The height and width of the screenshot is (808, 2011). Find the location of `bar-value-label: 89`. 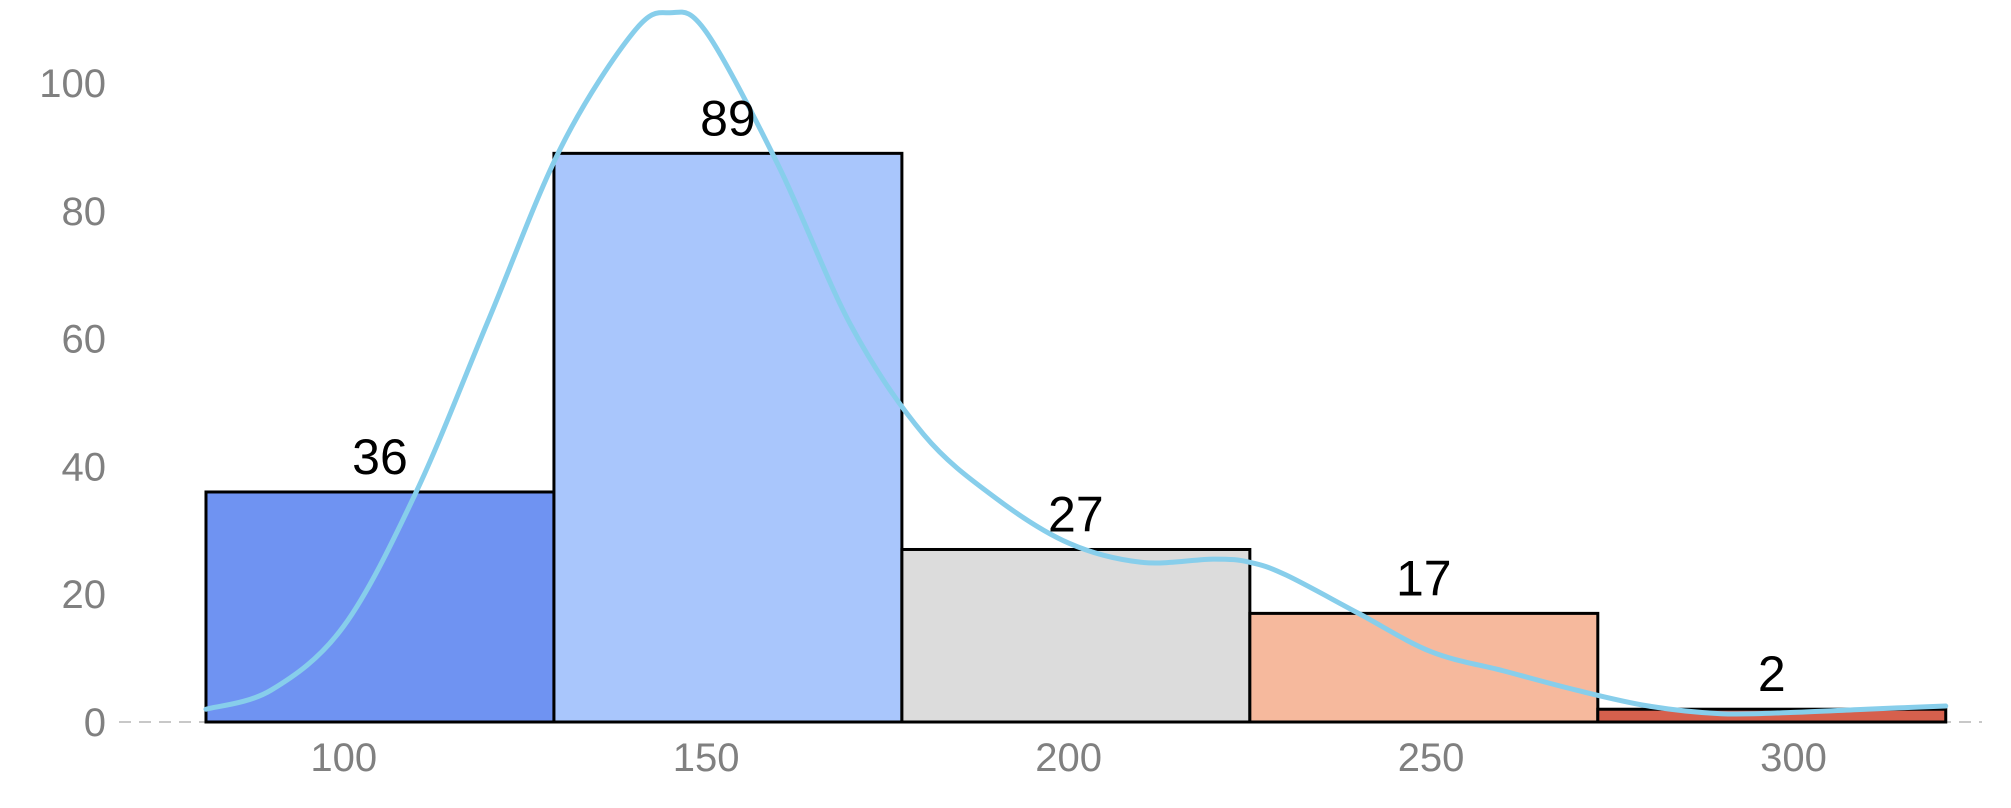

bar-value-label: 89 is located at coordinates (728, 118).